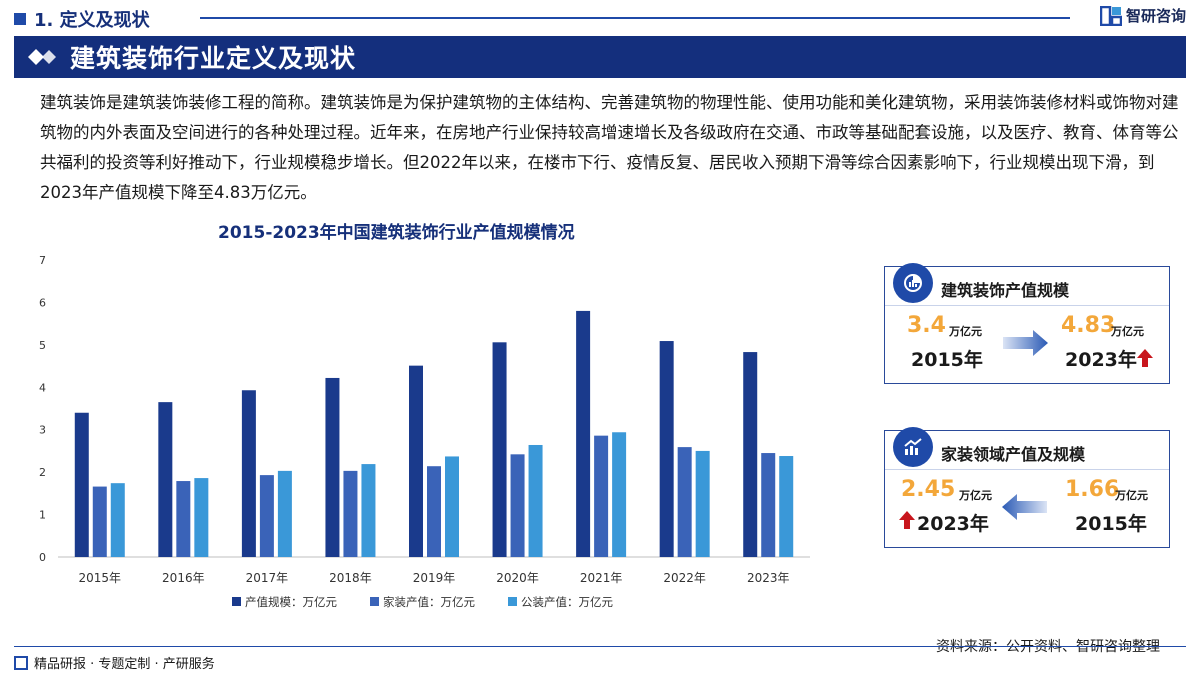  What do you see at coordinates (42, 260) in the screenshot?
I see `y-tick-label: 7` at bounding box center [42, 260].